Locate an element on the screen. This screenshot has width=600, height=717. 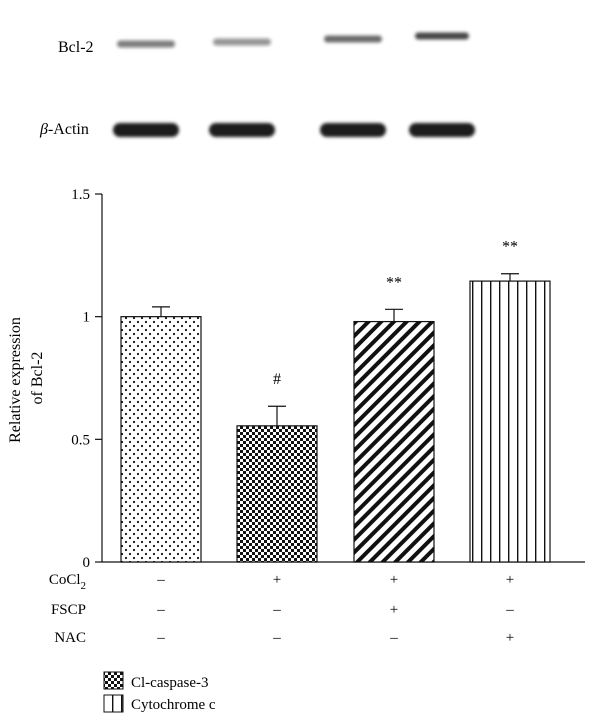
legend-label-cytochrome-c: Cytochrome c is located at coordinates (173, 705).